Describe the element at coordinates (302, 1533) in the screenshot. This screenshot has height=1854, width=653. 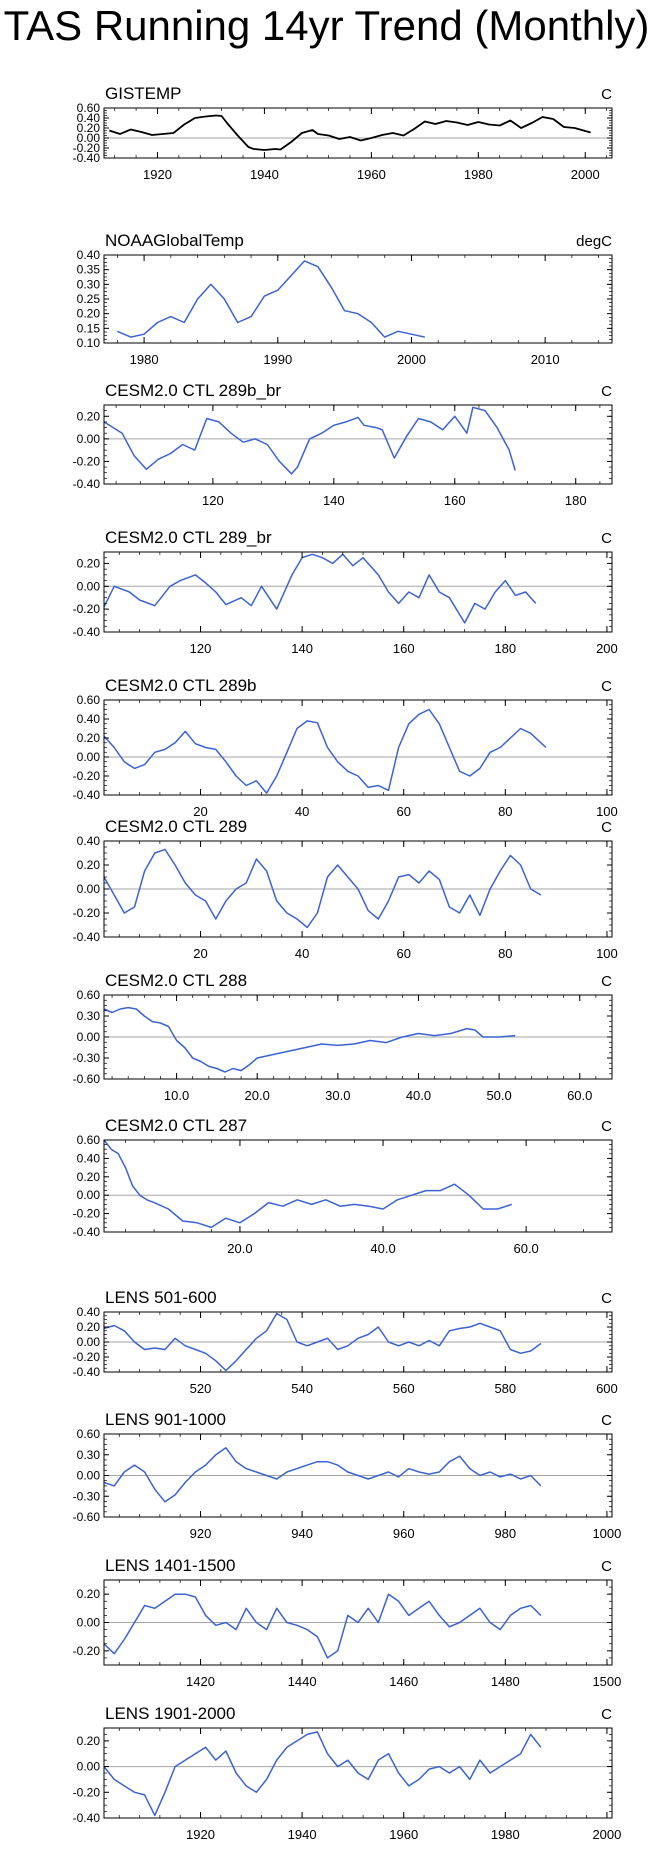
I see `x-tick-label: 940` at that location.